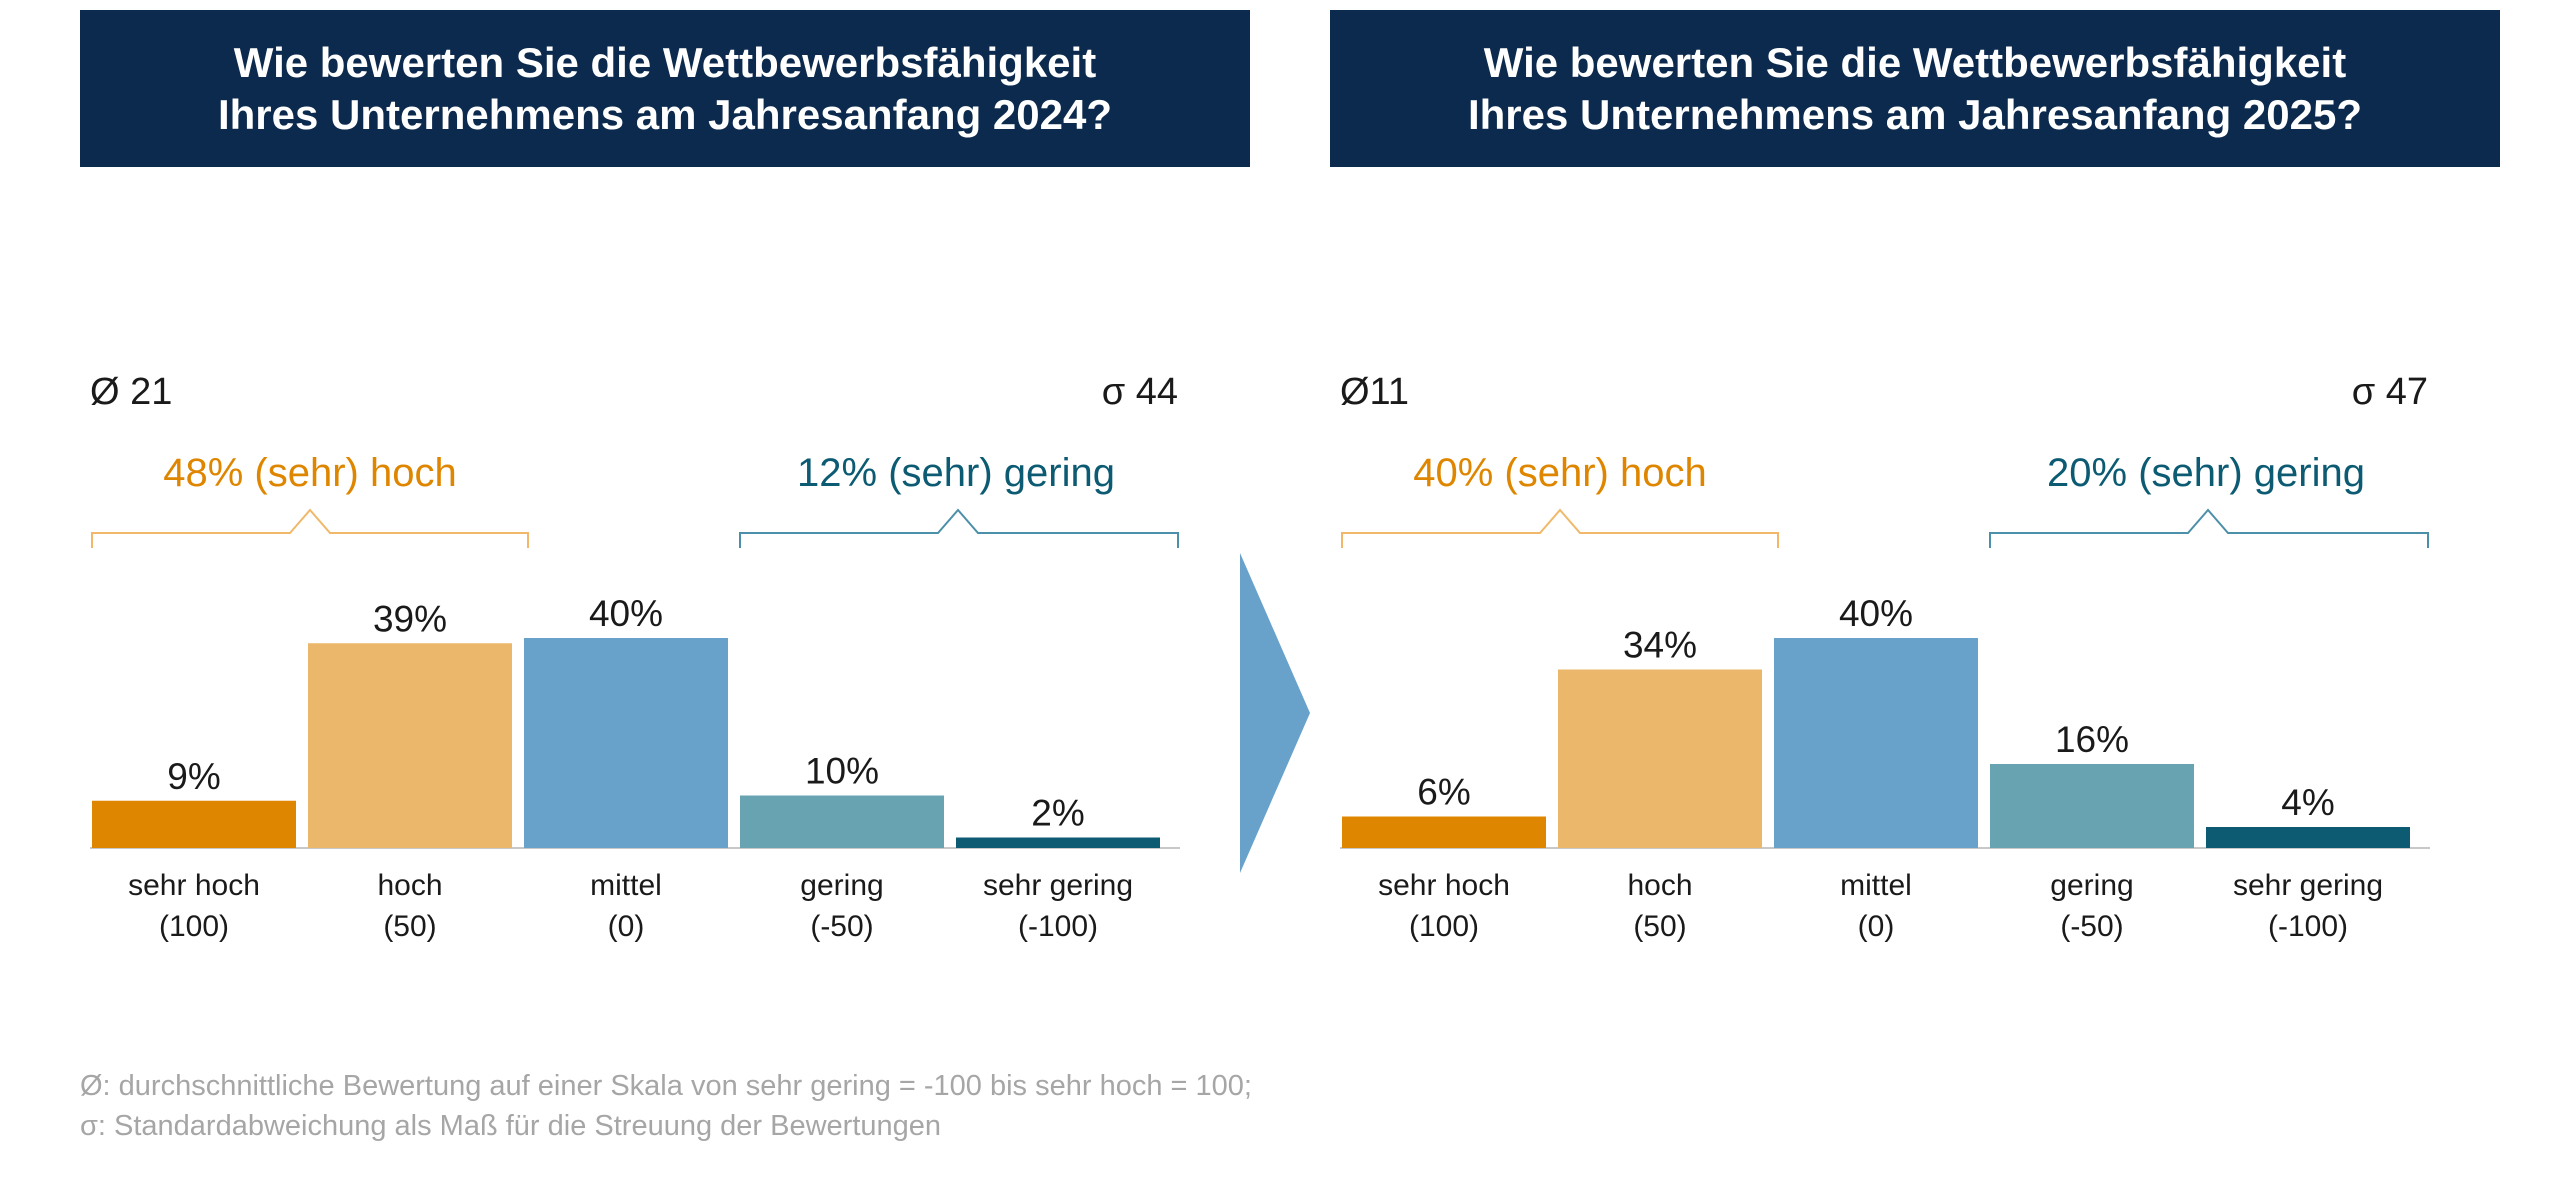 The image size is (2560, 1200). I want to click on group-label-low: 20% (sehr) gering, so click(2206, 473).